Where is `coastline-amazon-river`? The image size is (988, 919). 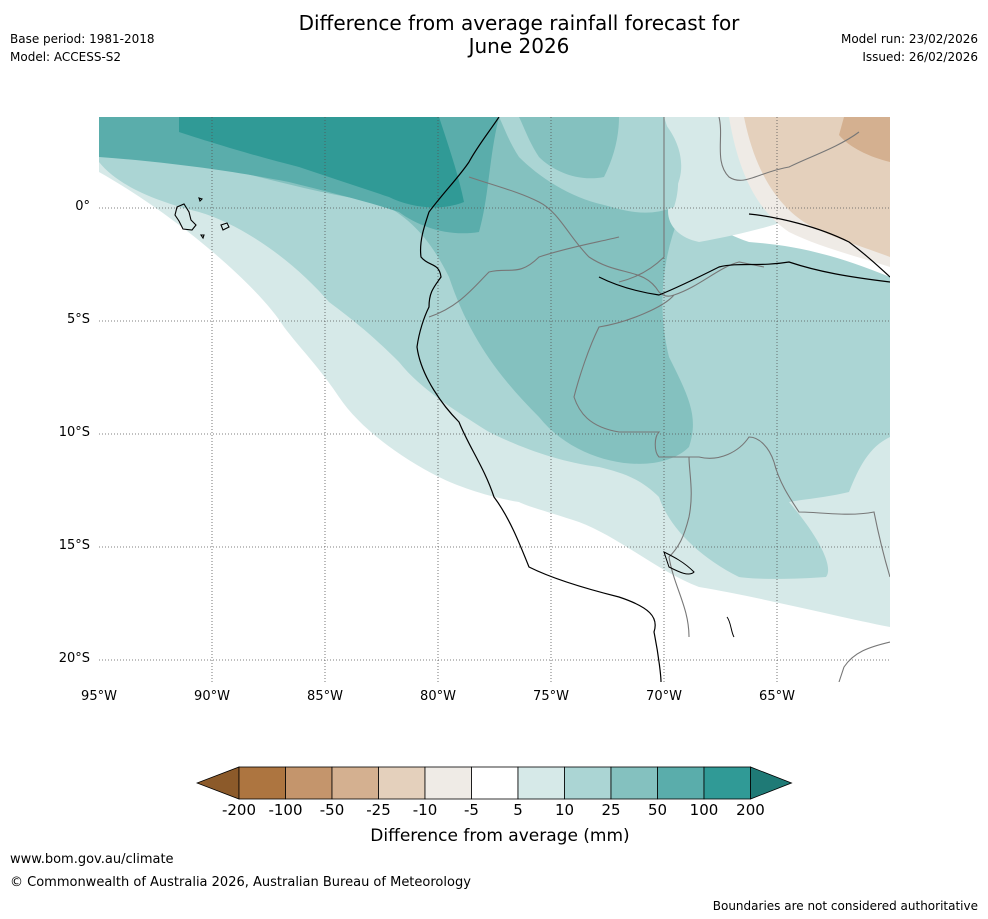
coastline-amazon-river is located at coordinates (744, 278).